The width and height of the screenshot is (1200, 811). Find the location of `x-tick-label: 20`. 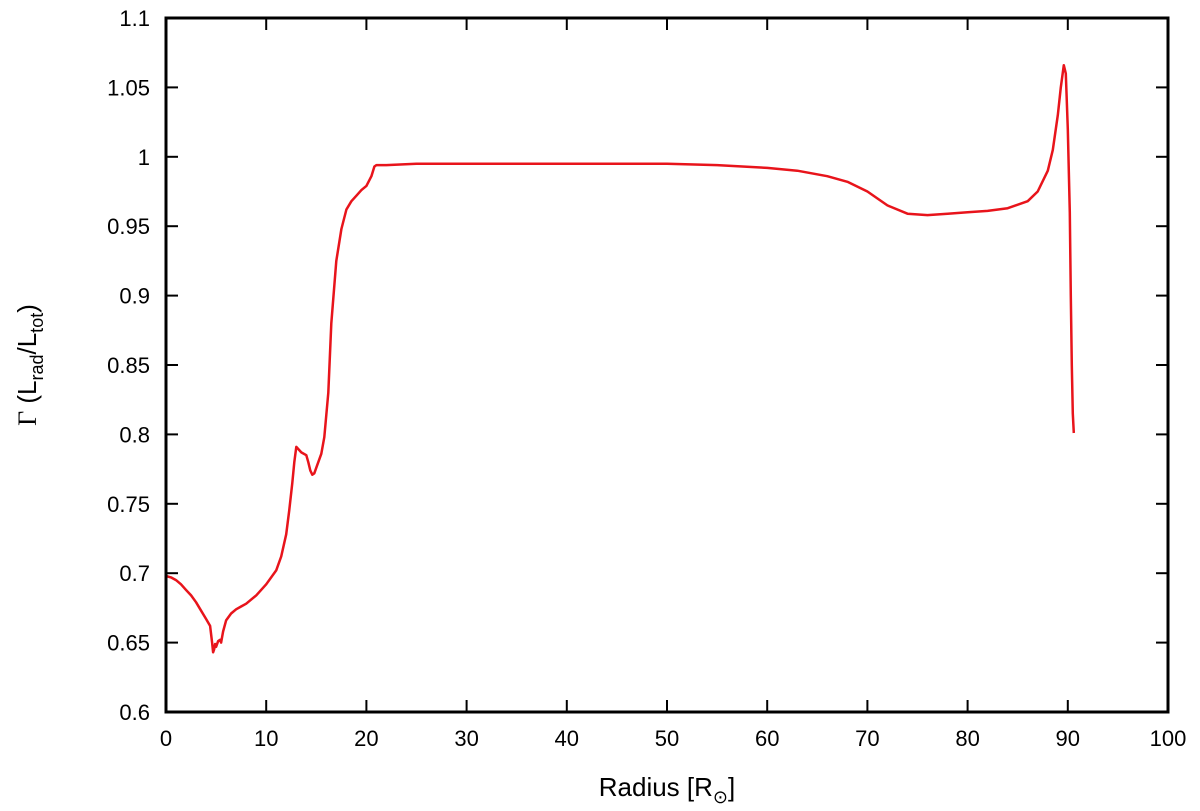

x-tick-label: 20 is located at coordinates (366, 738).